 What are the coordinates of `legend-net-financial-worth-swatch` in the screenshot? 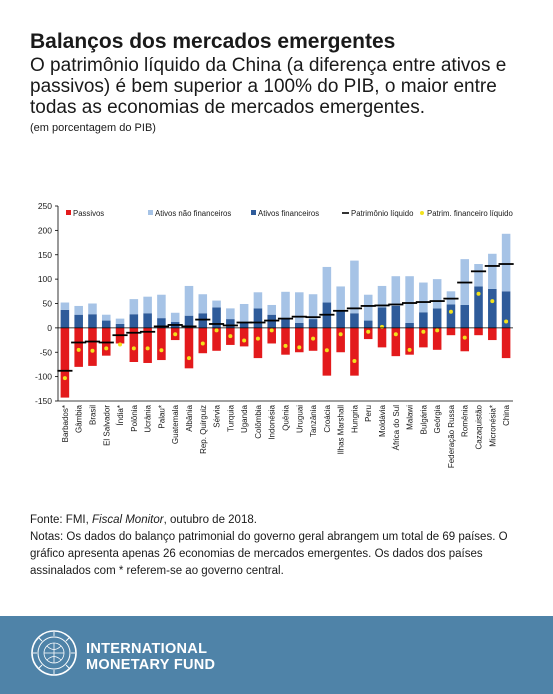 It's located at (422, 213).